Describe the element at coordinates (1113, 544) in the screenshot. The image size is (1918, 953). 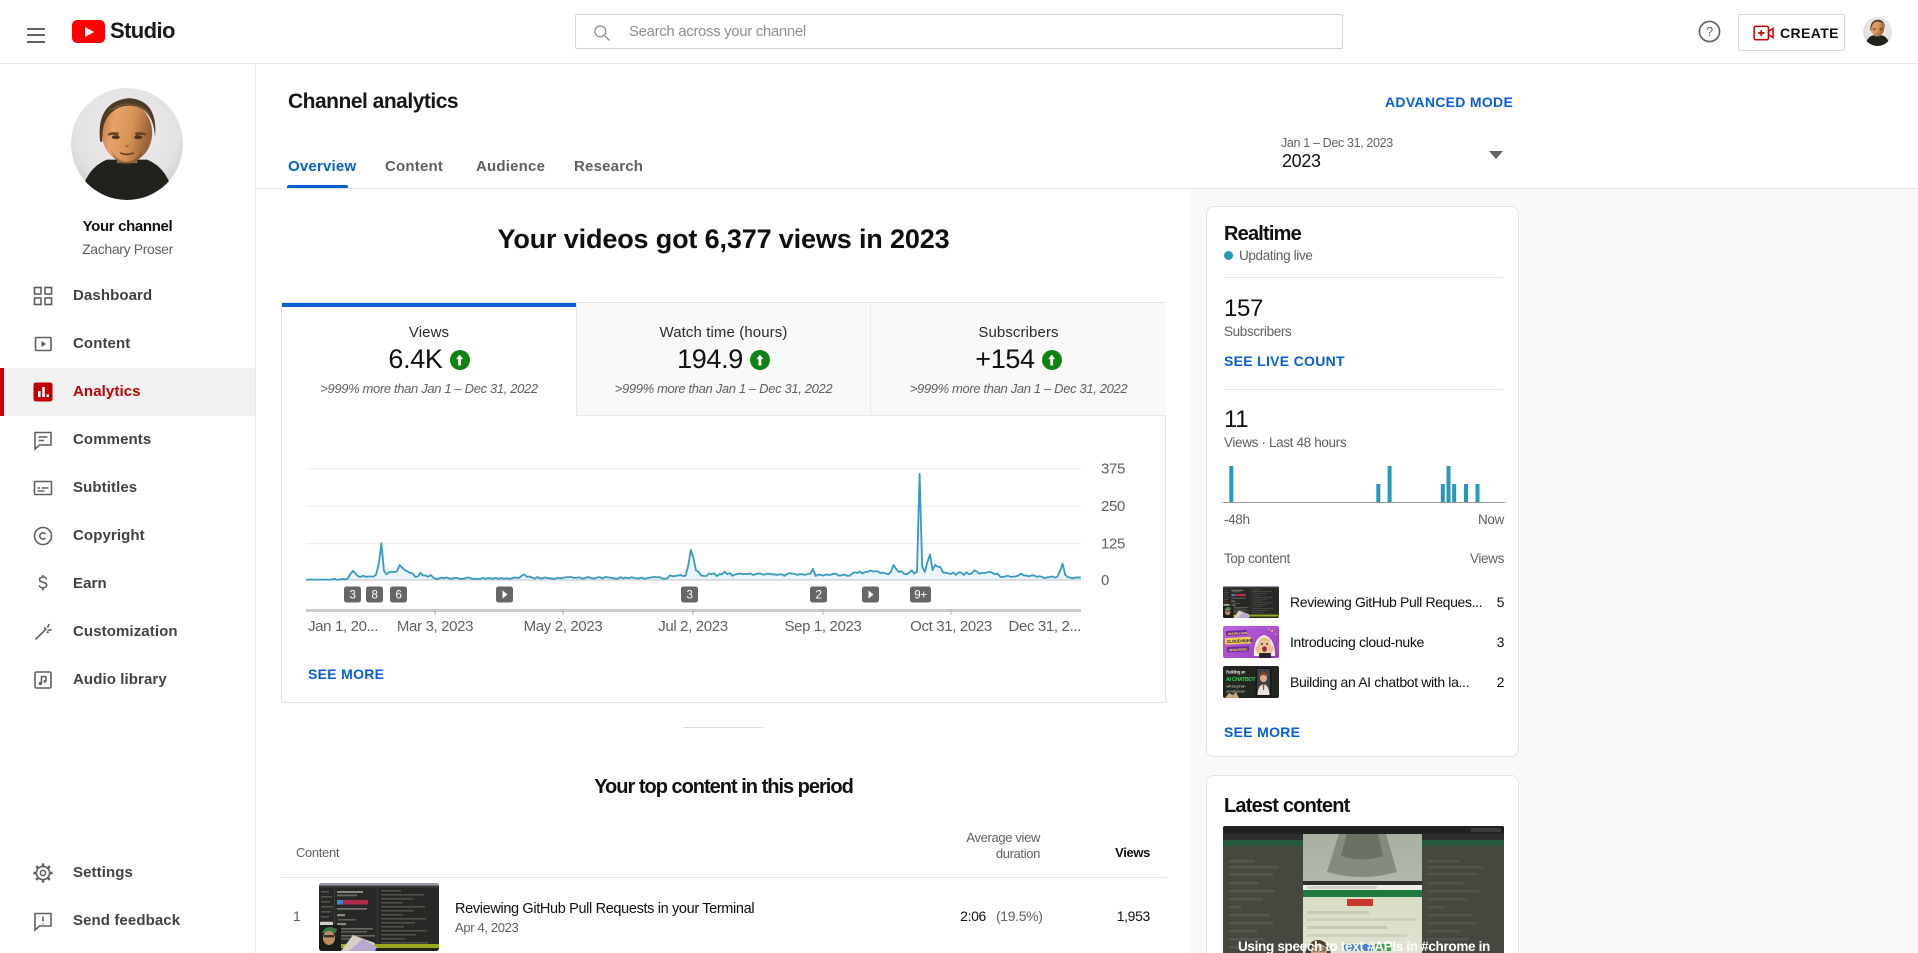
I see `svg-text: 125` at that location.